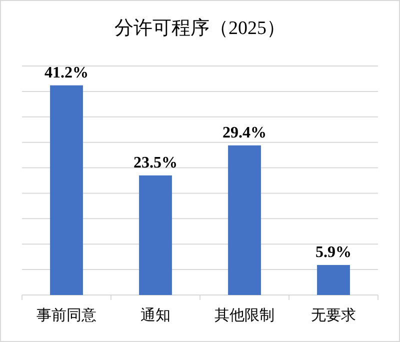 Image resolution: width=400 pixels, height=342 pixels. I want to click on x-tick-label: 其他限制, so click(244, 315).